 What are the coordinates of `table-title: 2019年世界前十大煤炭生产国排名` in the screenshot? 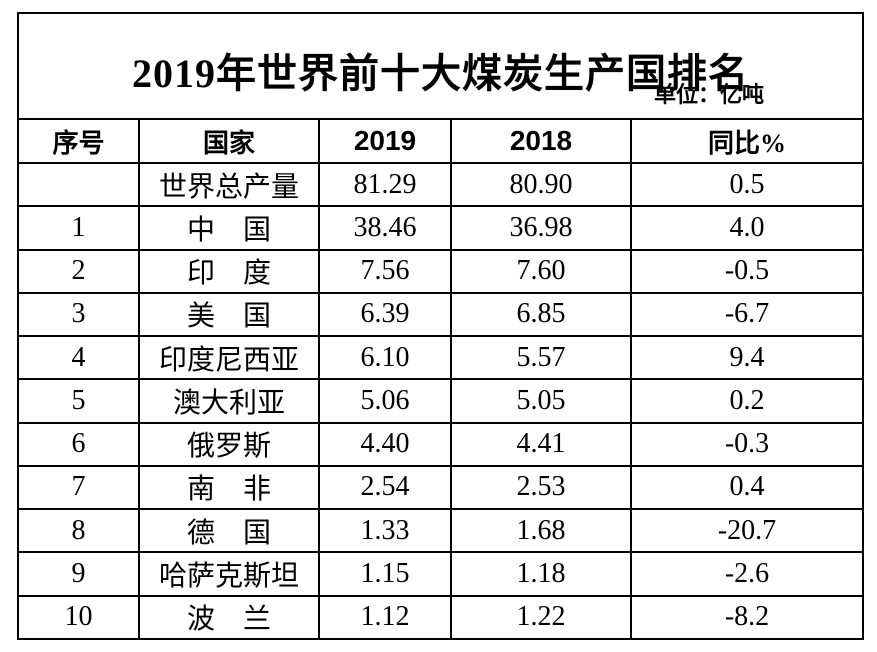 It's located at (440, 73).